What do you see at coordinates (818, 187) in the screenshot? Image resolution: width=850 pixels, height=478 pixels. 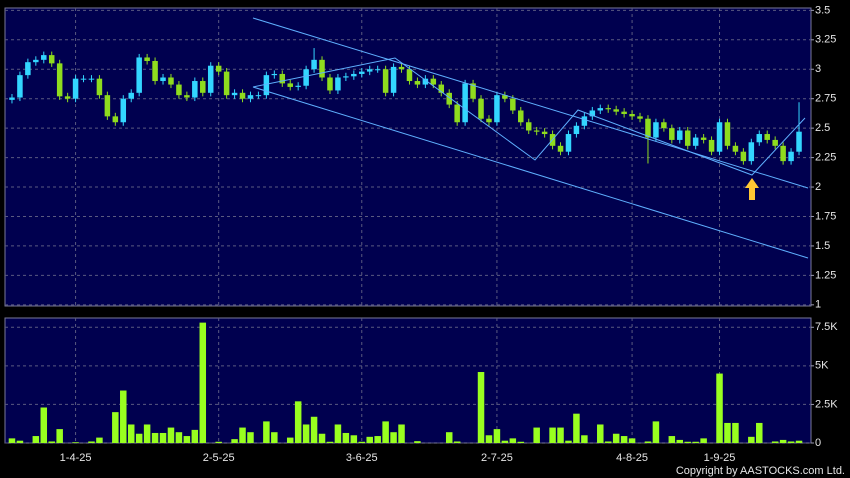 I see `y-tick-label: 2` at bounding box center [818, 187].